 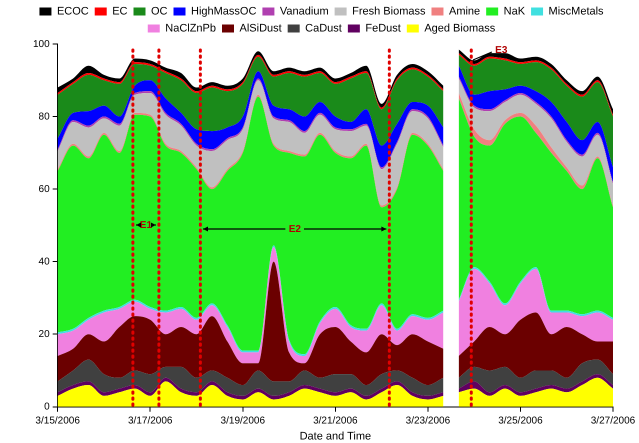 I want to click on x-tick-label: 3/27/2006, so click(x=613, y=421).